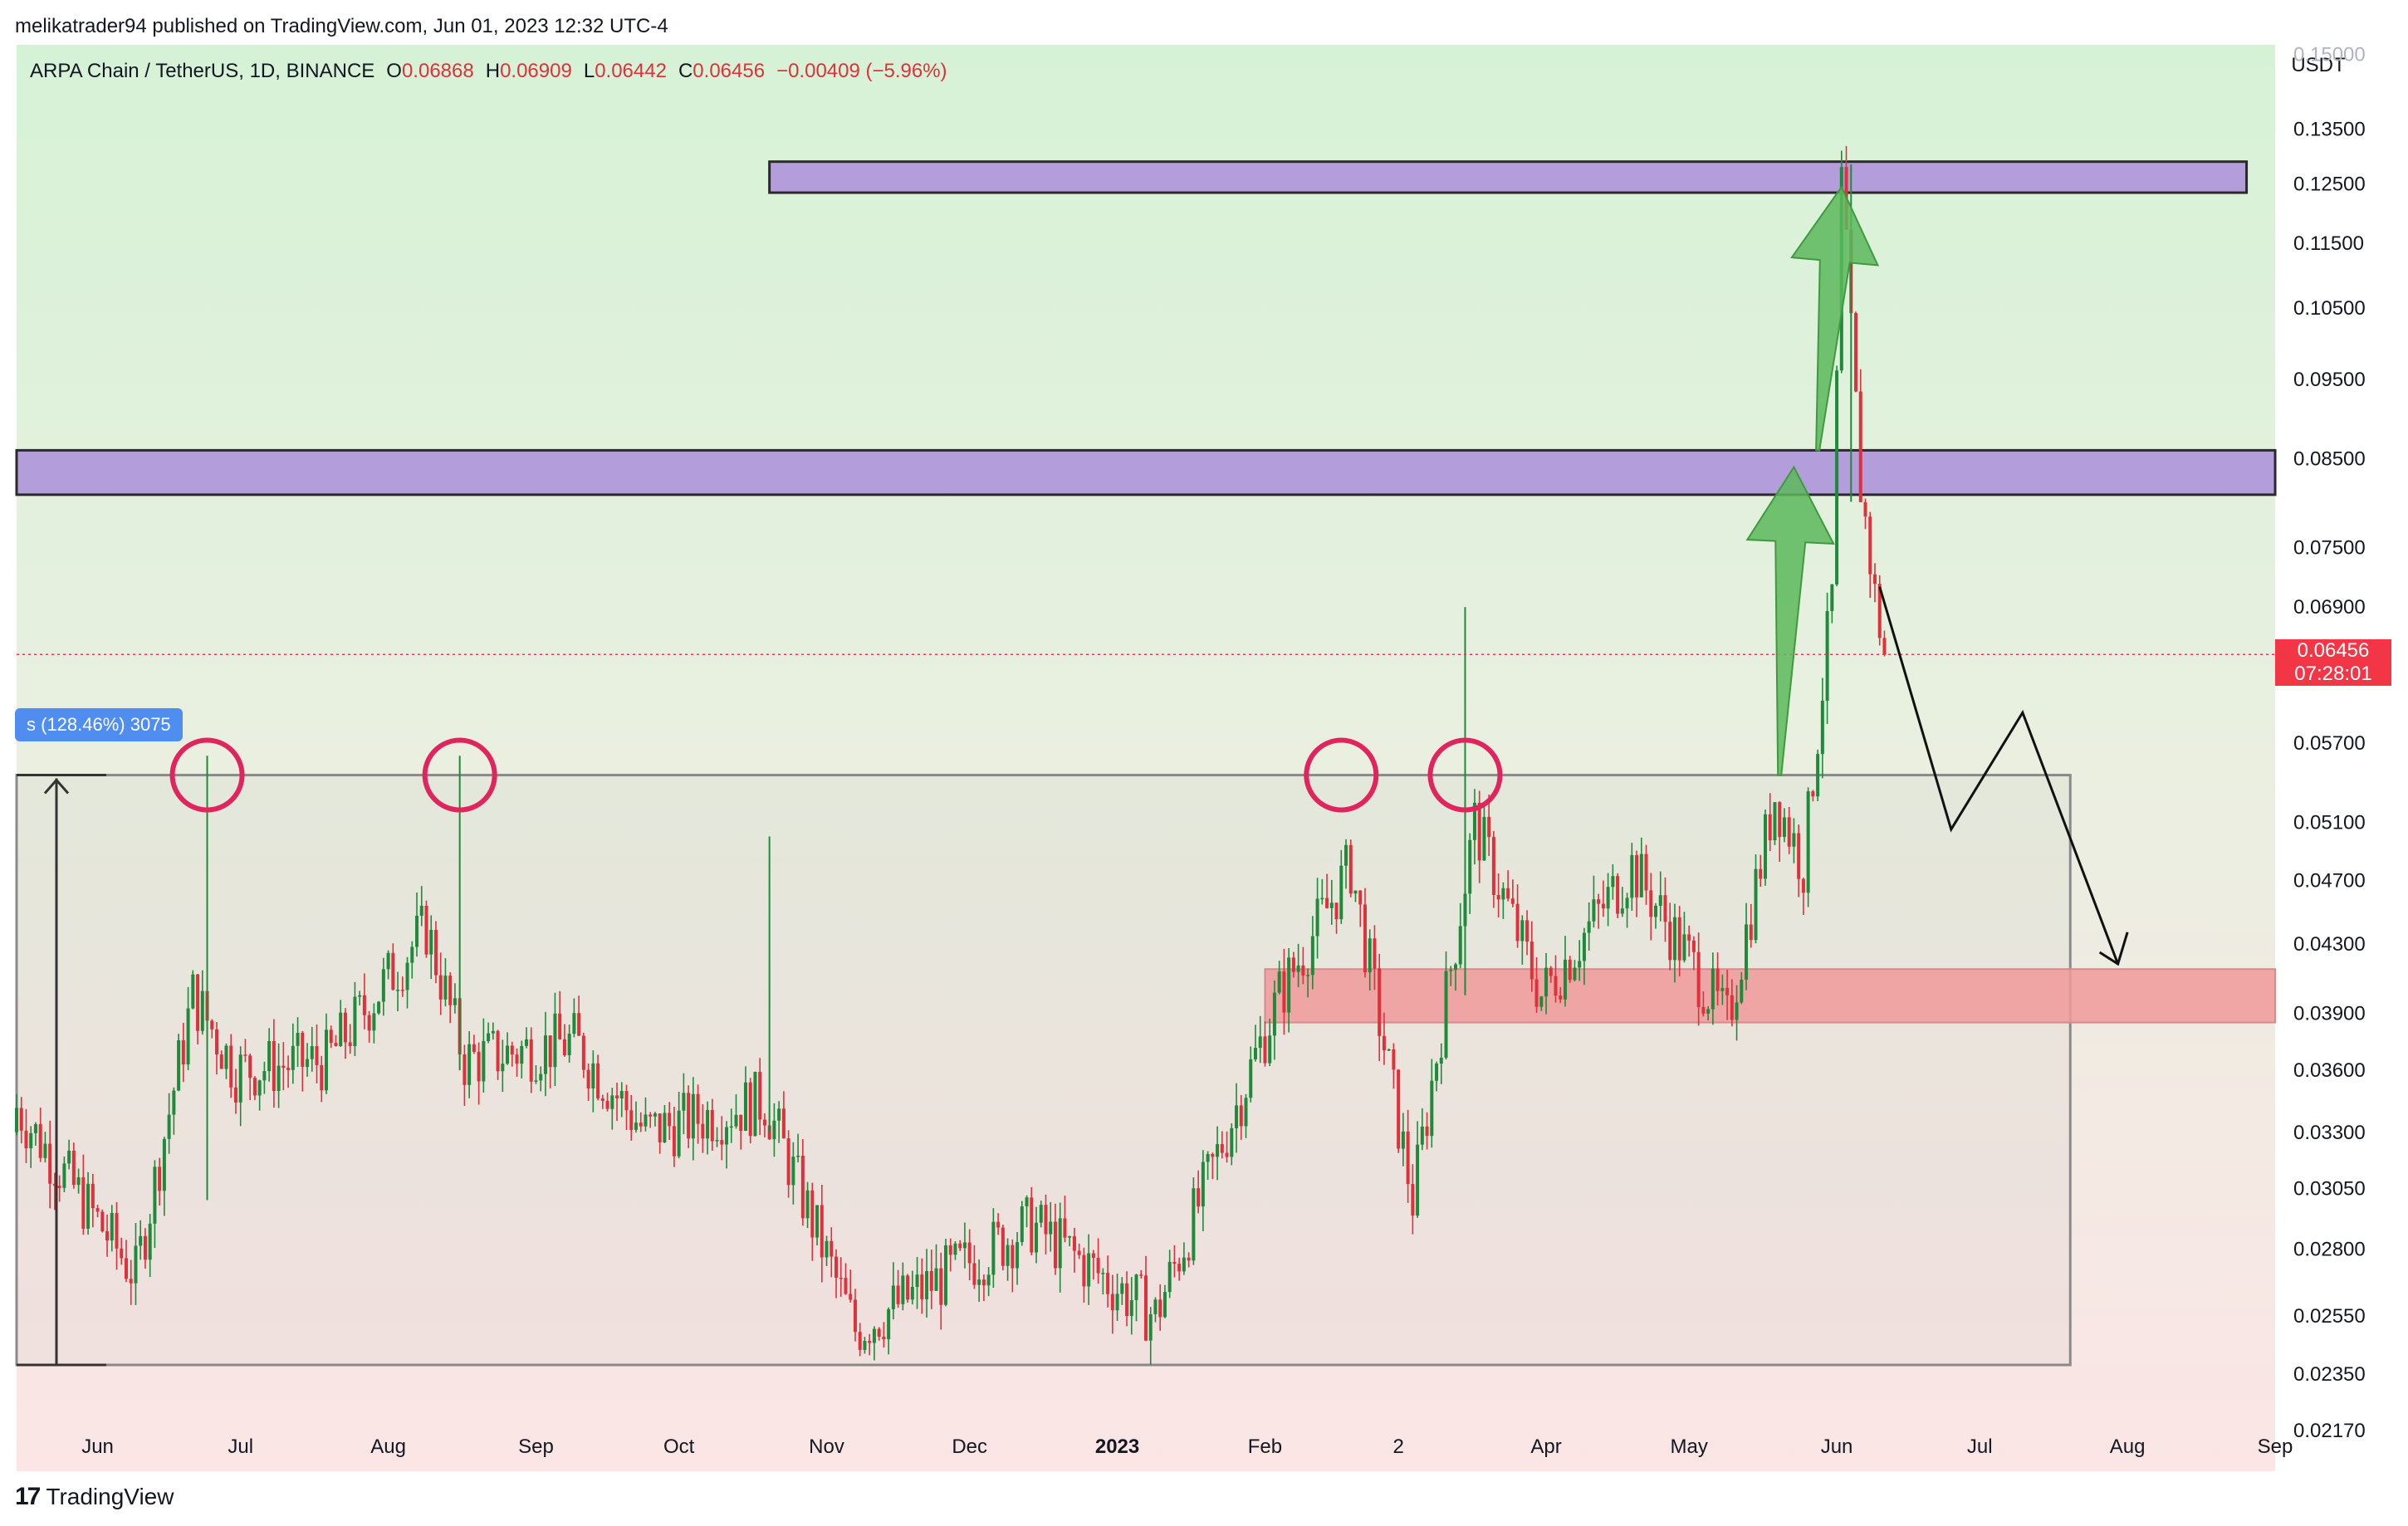 The height and width of the screenshot is (1526, 2408). Describe the element at coordinates (2328, 243) in the screenshot. I see `y-tick-label: 0.11500` at that location.